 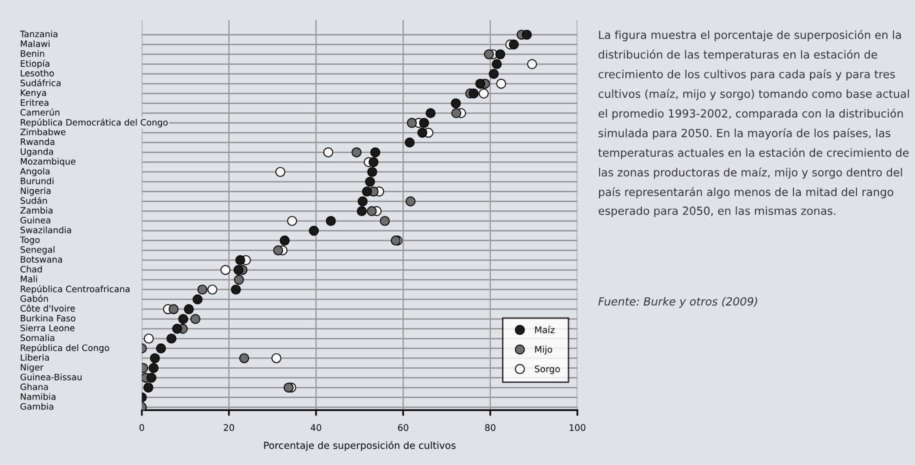 What do you see at coordinates (39, 34) in the screenshot?
I see `y-tick-label: Tanzania` at bounding box center [39, 34].